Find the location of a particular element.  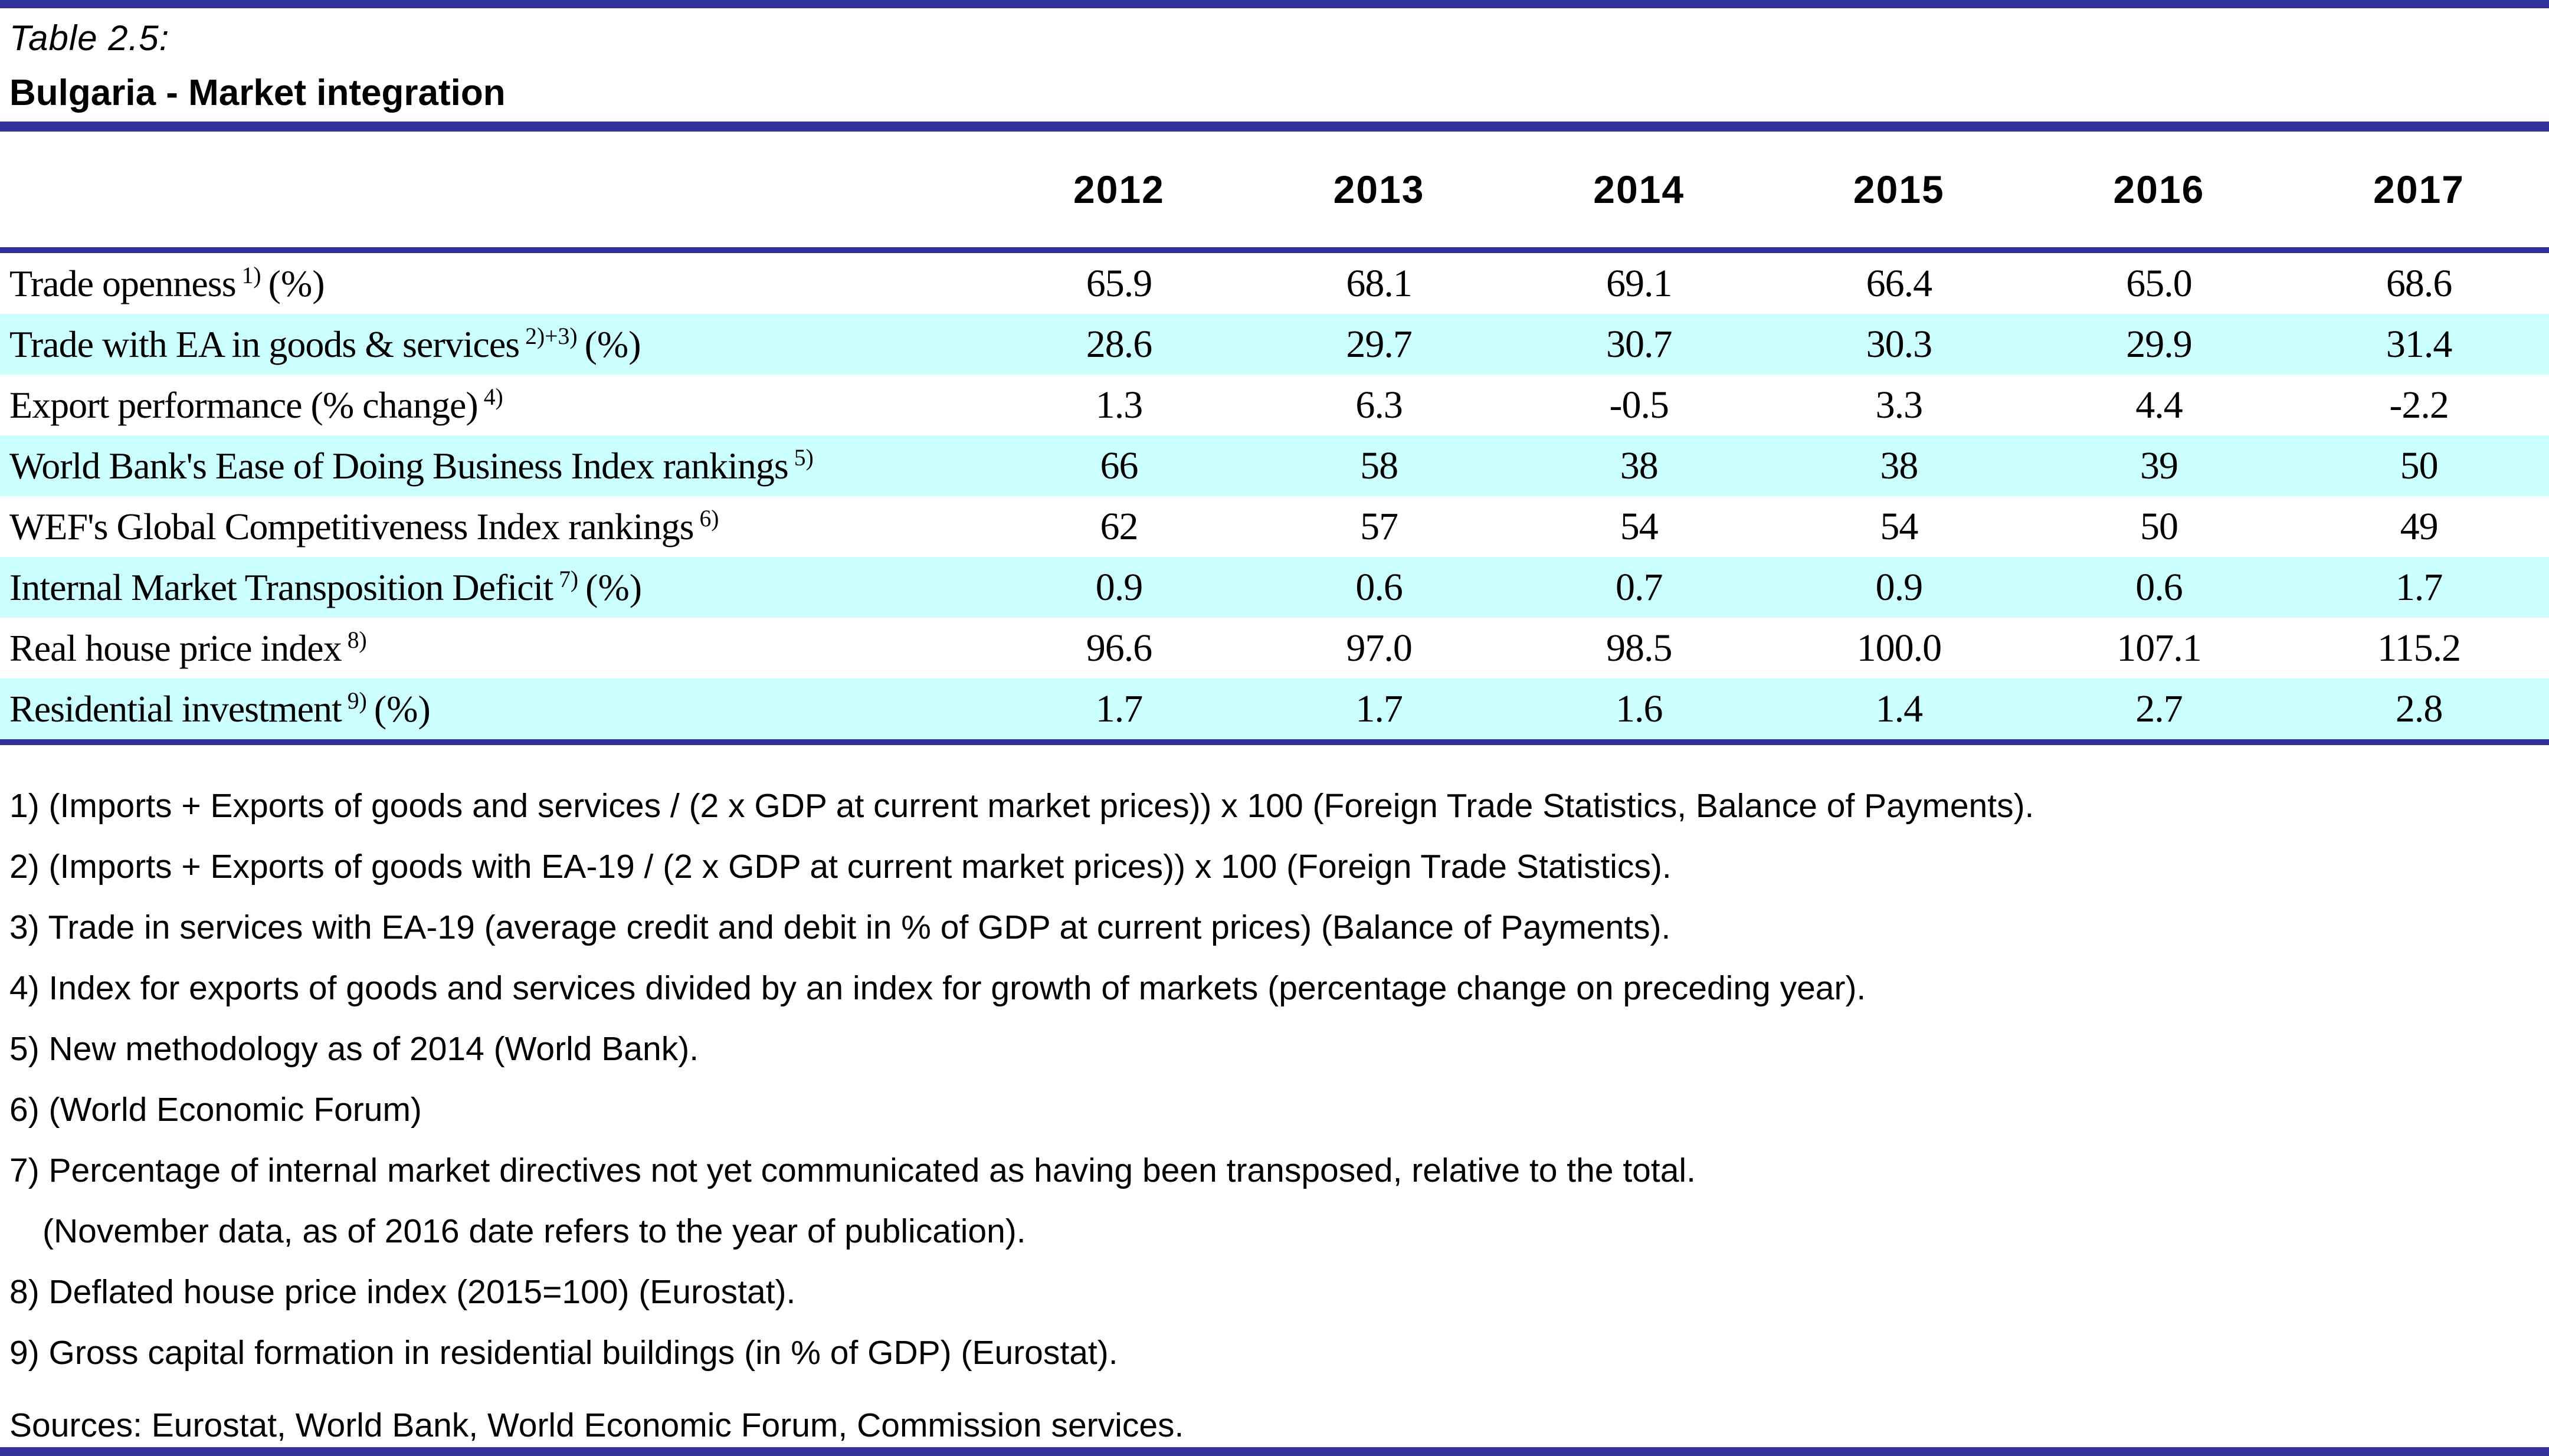

value-cell: 96.6 is located at coordinates (1119, 648).